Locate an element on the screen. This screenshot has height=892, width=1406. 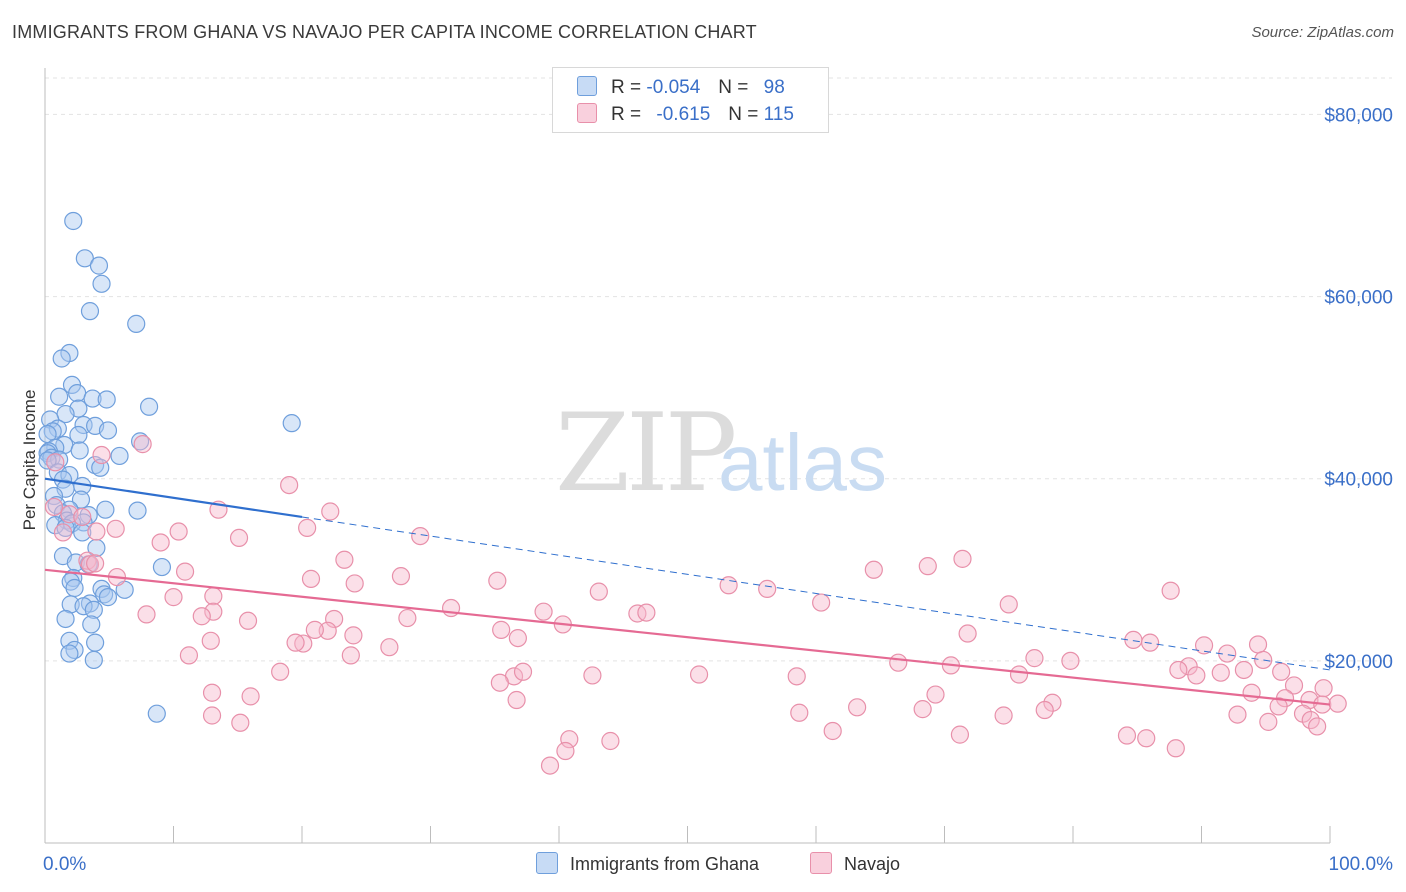
source-label: Source: ZipAtlas.com is located at coordinates (1322, 32).